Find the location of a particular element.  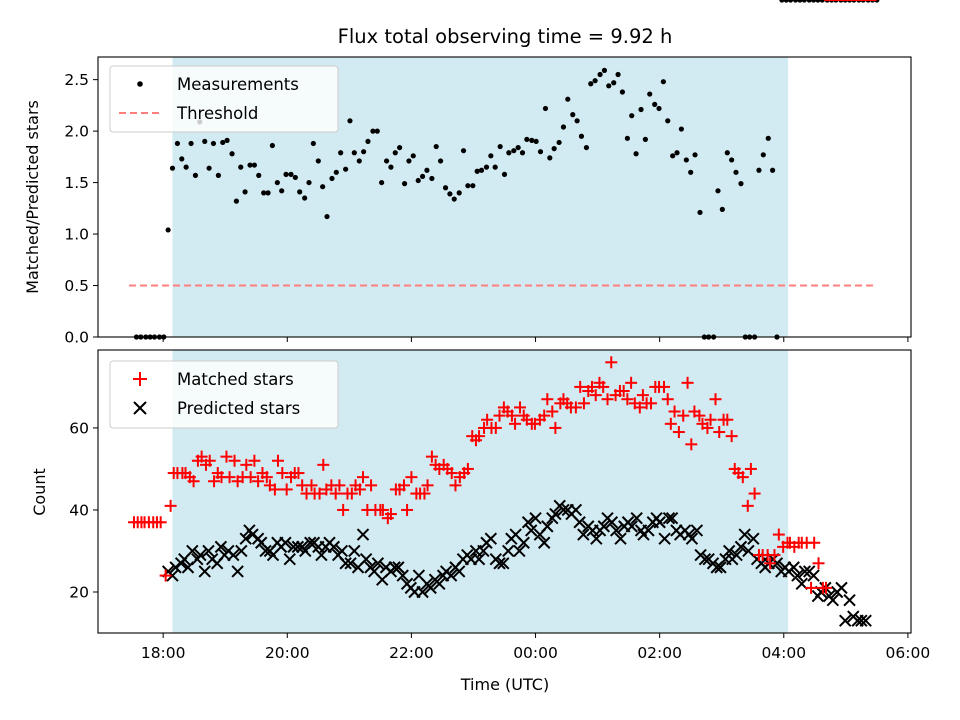

x-axis-label: Time (UTC) is located at coordinates (504, 684).